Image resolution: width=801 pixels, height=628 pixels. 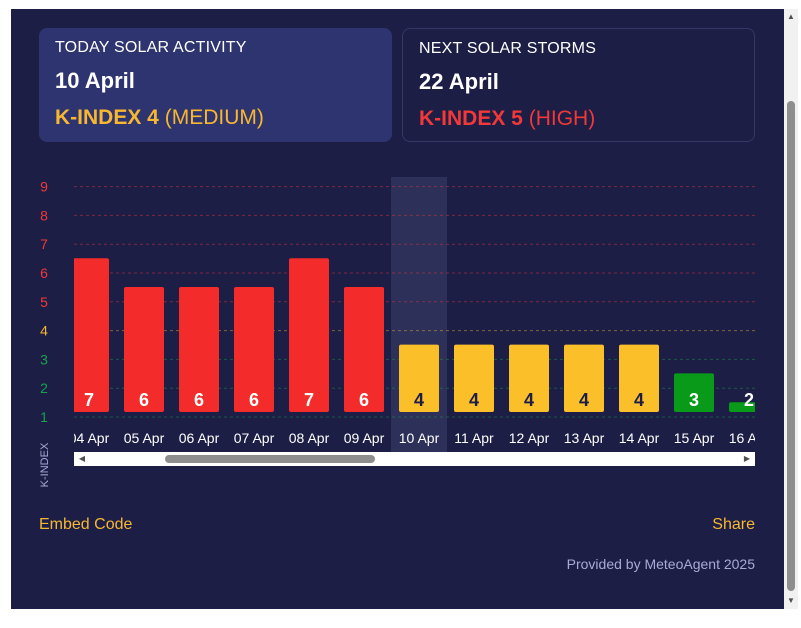 I want to click on next-k-index-line: K-INDEX 5 (HIGH), so click(x=578, y=119).